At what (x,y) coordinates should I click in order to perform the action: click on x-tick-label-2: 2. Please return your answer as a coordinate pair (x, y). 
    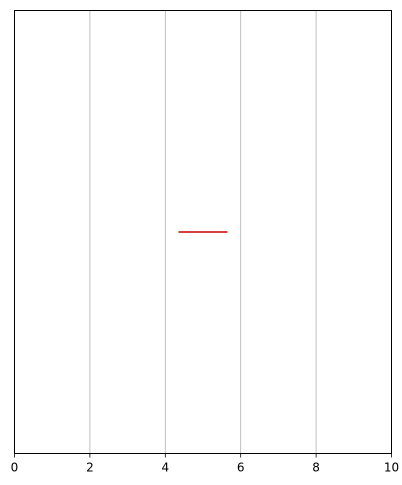
    Looking at the image, I should click on (90, 468).